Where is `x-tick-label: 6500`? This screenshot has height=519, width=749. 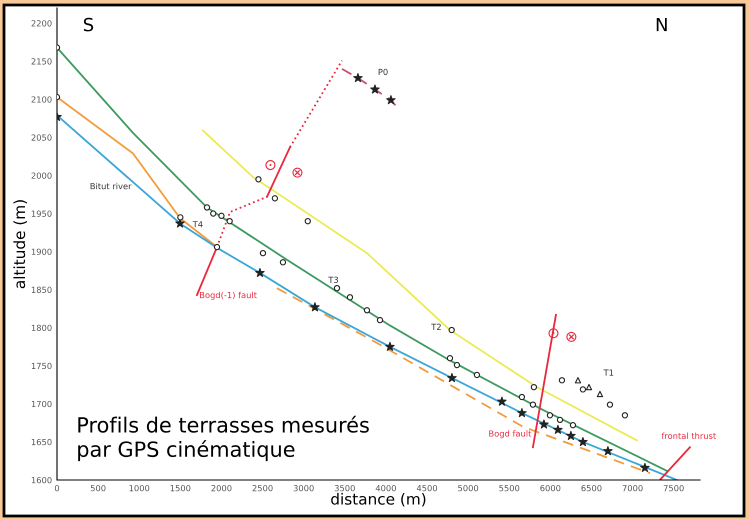 x-tick-label: 6500 is located at coordinates (591, 488).